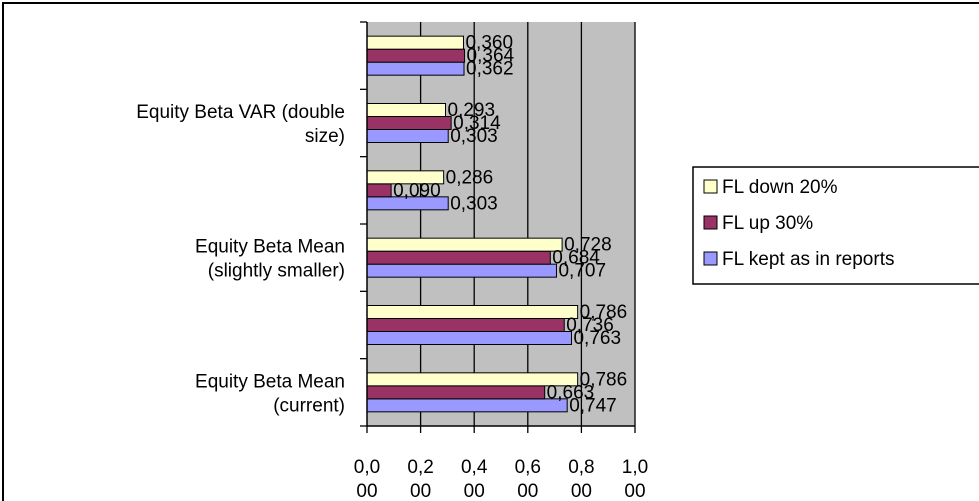 The height and width of the screenshot is (501, 979). I want to click on data-label: 0,362, so click(490, 69).